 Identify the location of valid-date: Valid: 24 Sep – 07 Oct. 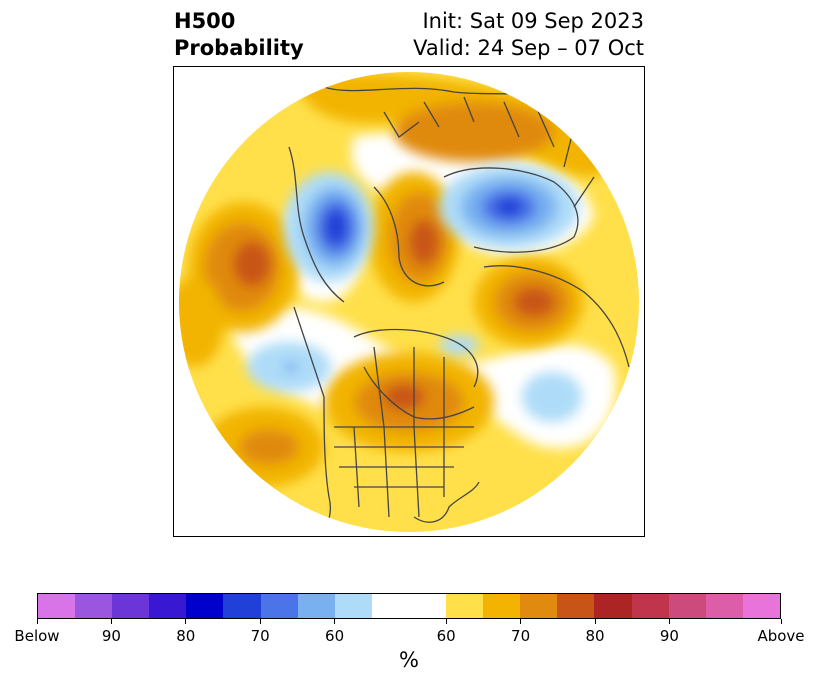
(528, 48).